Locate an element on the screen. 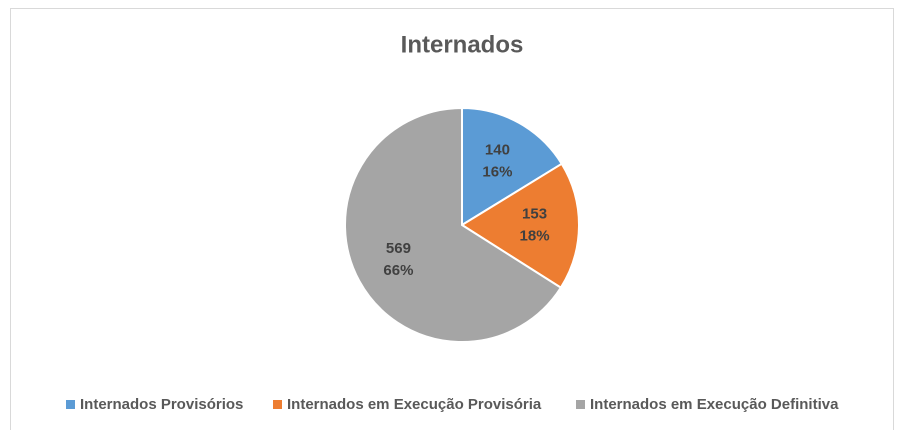  percent-label: 18% is located at coordinates (535, 235).